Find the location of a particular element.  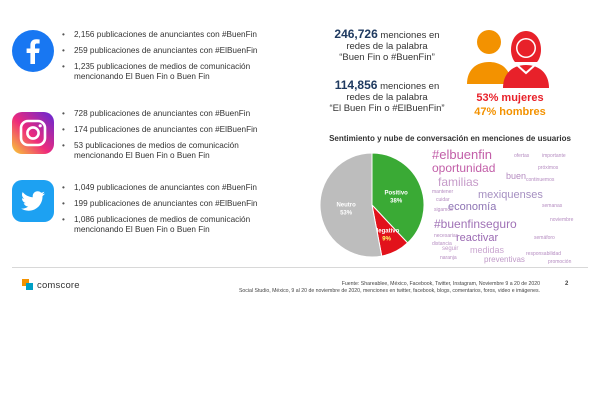

word-cloud-word: ofertas is located at coordinates (522, 156).